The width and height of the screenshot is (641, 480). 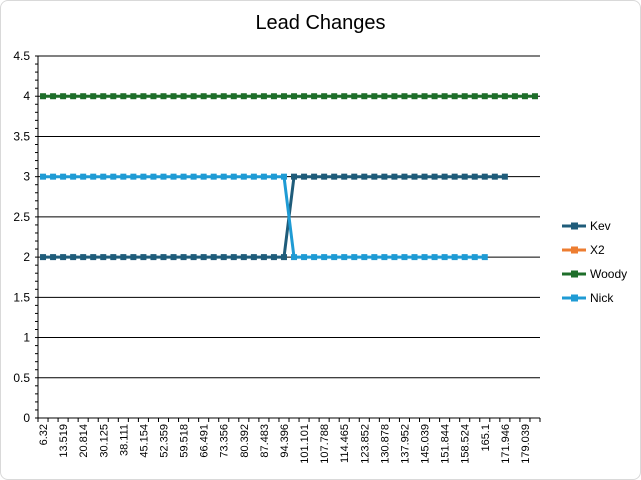 What do you see at coordinates (574, 226) in the screenshot?
I see `legend-marker-kev` at bounding box center [574, 226].